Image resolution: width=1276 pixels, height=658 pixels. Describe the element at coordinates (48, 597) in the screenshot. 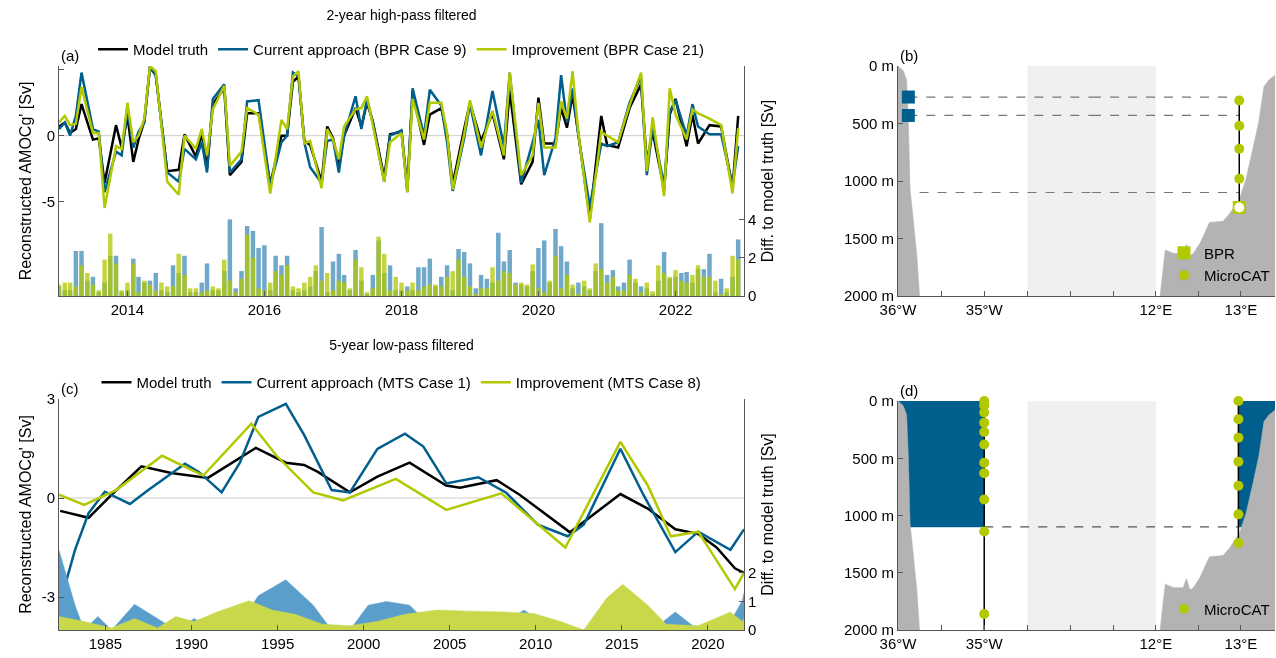

I see `y-tick-label: -3` at that location.